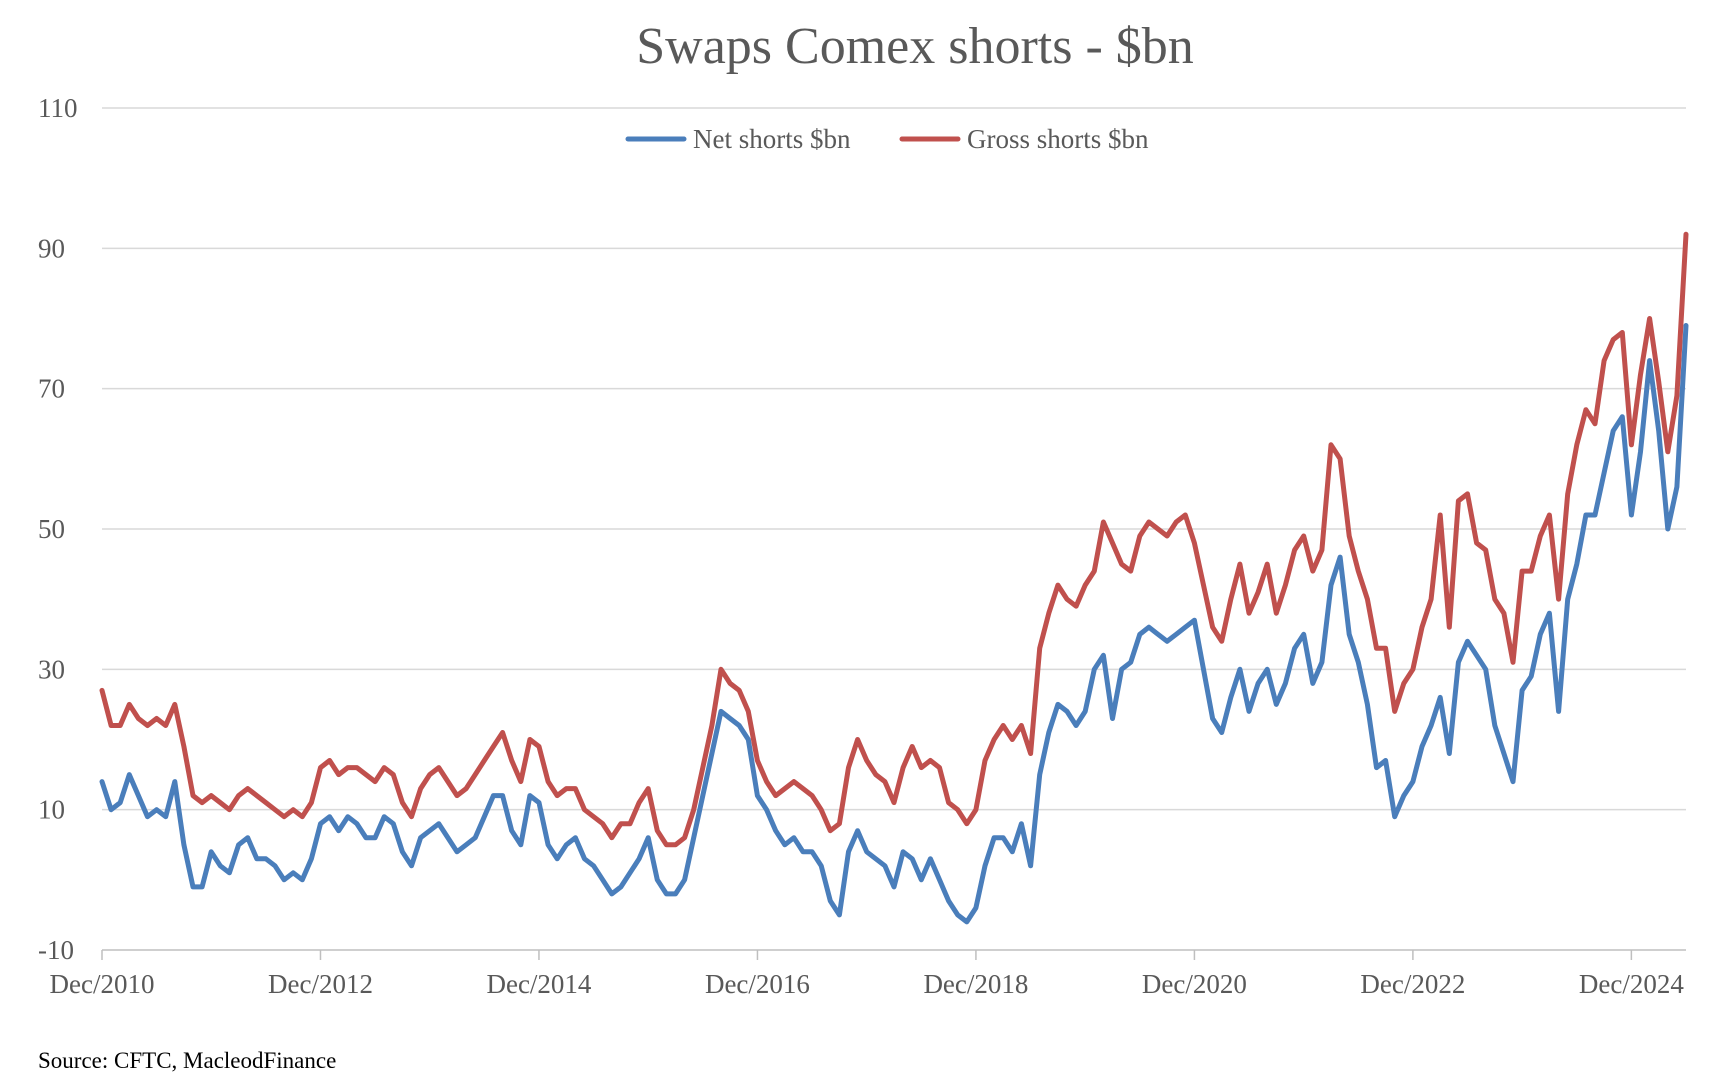 The image size is (1716, 1090). What do you see at coordinates (51, 389) in the screenshot?
I see `y-tick-label-4: 70` at bounding box center [51, 389].